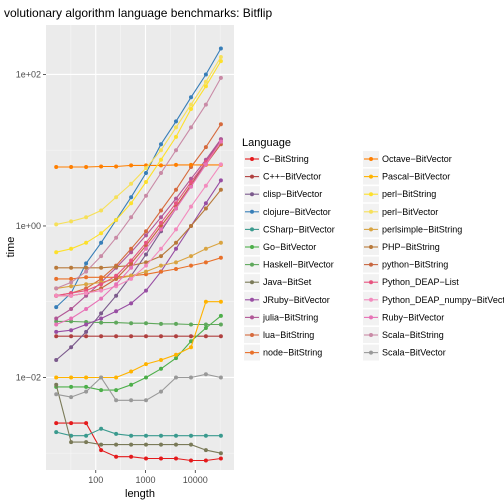  Describe the element at coordinates (288, 335) in the screenshot. I see `legend-label: lua−BitString` at that location.